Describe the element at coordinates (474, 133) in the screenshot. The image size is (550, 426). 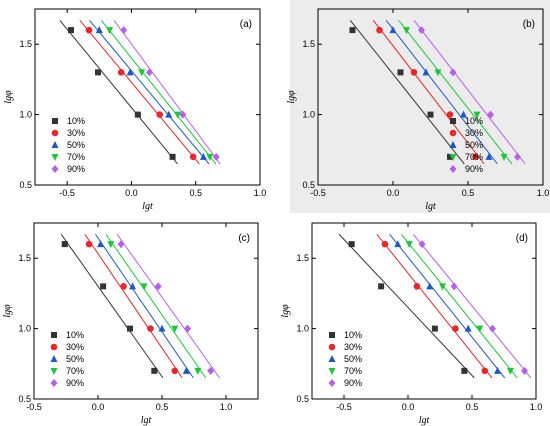
I see `legend-label: 30%` at that location.